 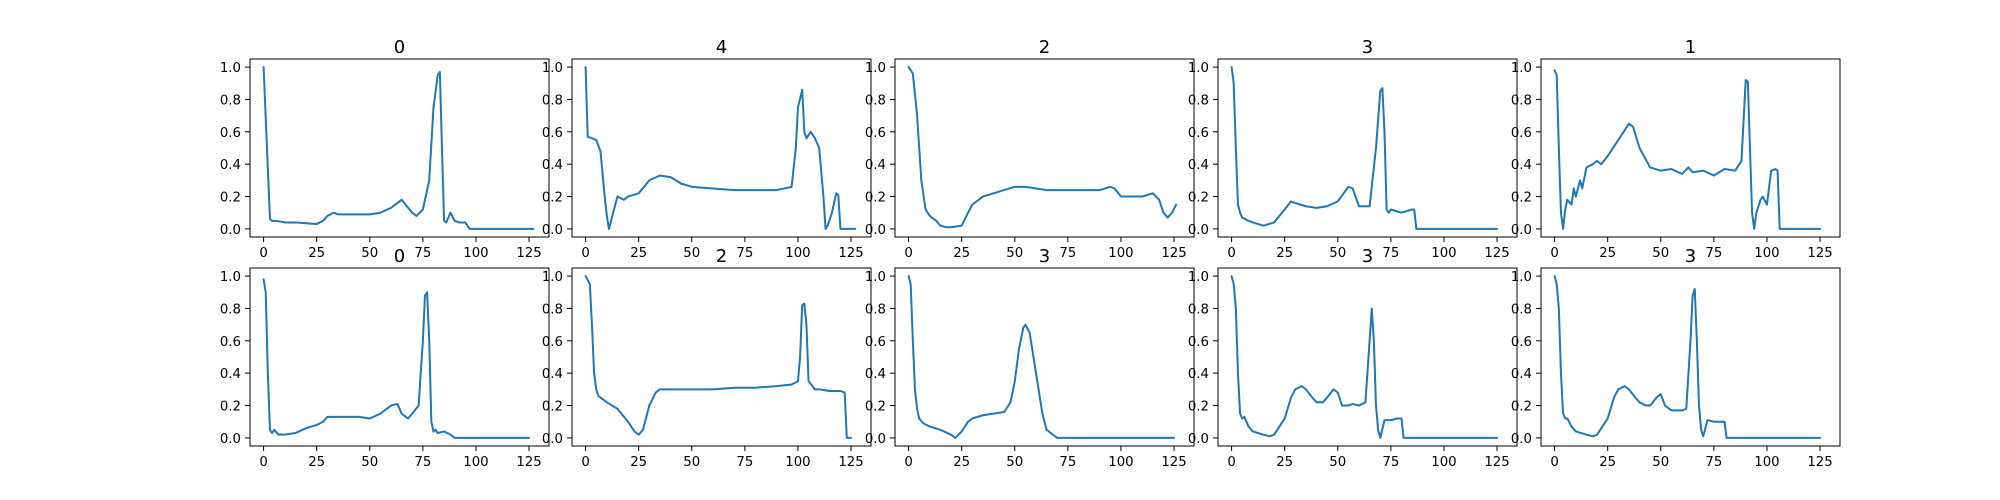 I want to click on subplot-8: 0 25 50 75 100 125 0.0 0.2 0.4 0.6 0.8 1.0 3, so click(x=1030, y=358).